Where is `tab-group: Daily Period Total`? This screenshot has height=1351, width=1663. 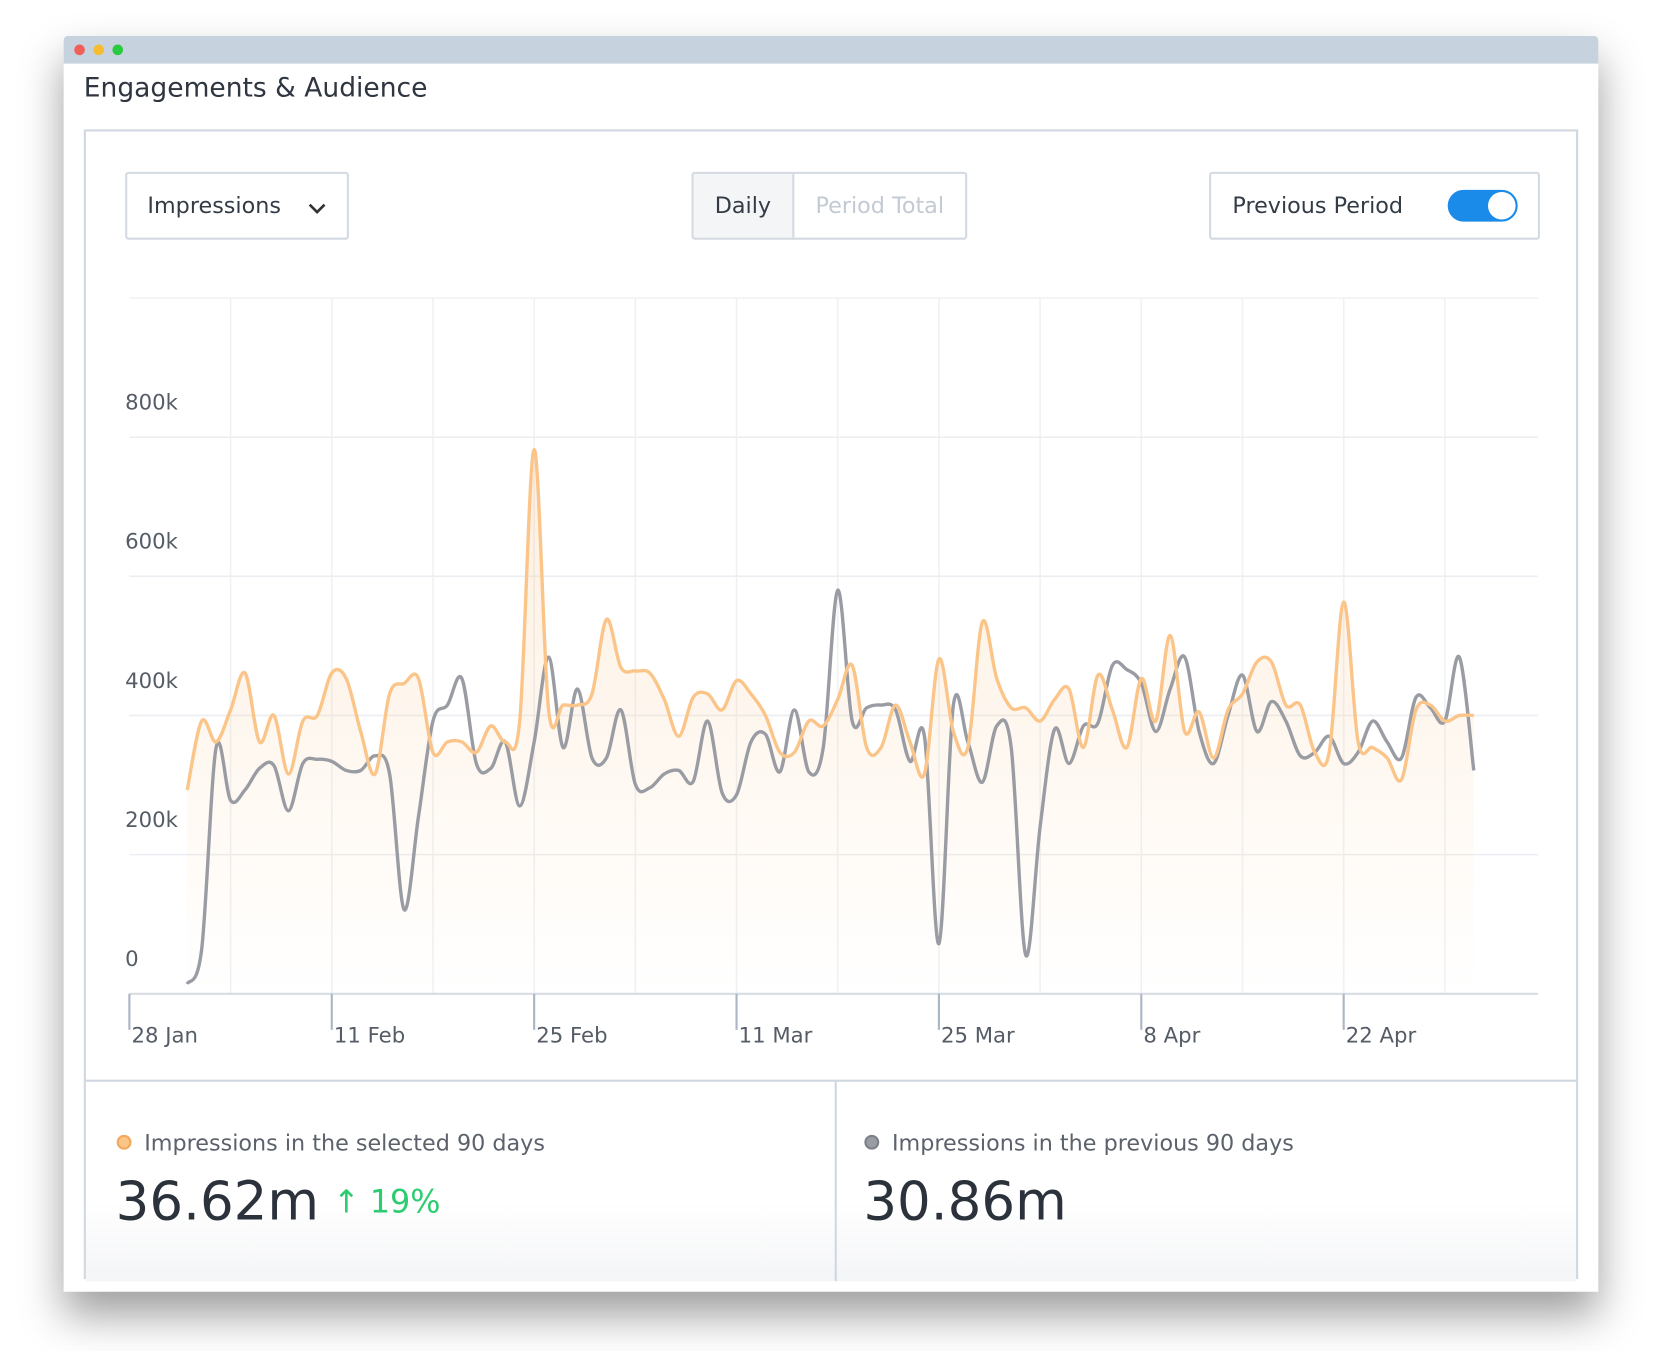 tab-group: Daily Period Total is located at coordinates (829, 205).